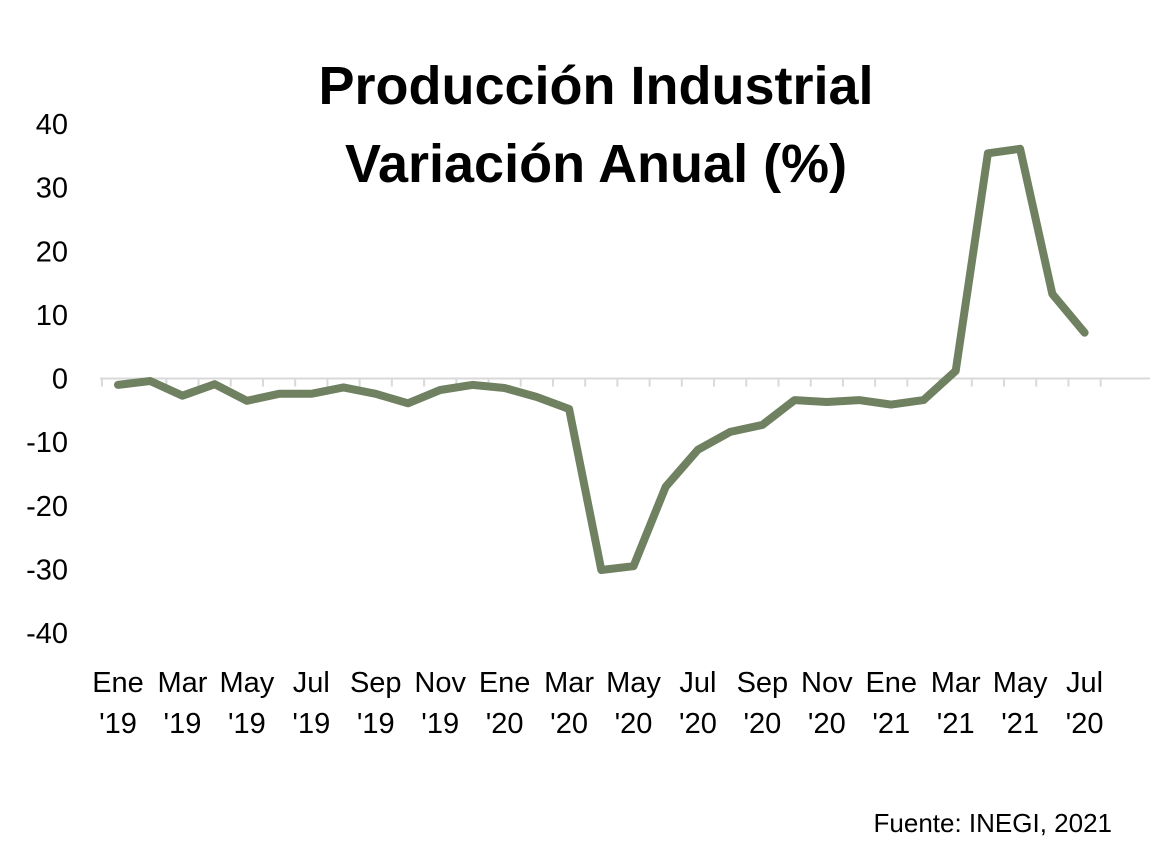  Describe the element at coordinates (47, 570) in the screenshot. I see `y-tick-label: -30` at that location.